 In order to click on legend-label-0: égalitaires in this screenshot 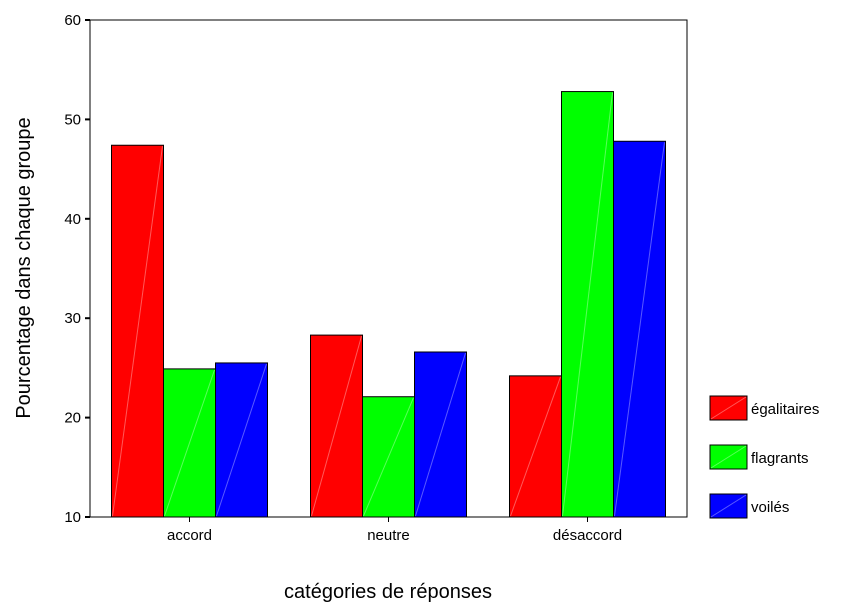, I will do `click(785, 409)`.